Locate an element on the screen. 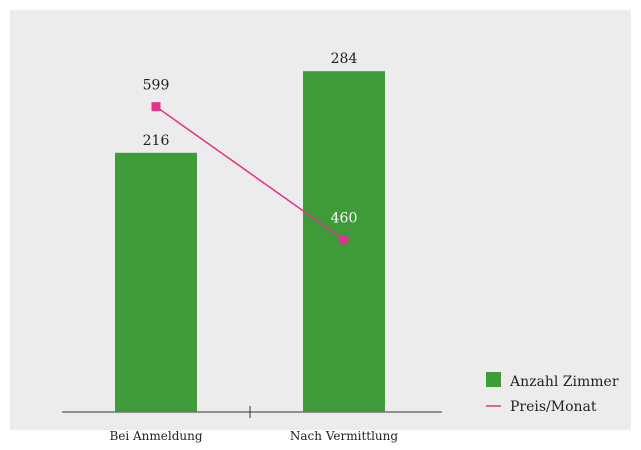 Image resolution: width=641 pixels, height=450 pixels. legend-label-preis-monat: Preis/Monat is located at coordinates (553, 407).